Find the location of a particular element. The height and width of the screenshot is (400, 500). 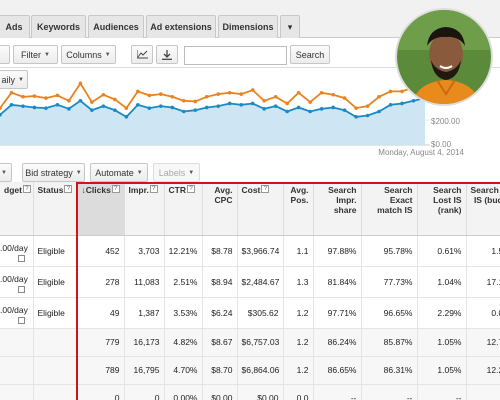

daily-segment-button: aily ▼ is located at coordinates (14, 79).